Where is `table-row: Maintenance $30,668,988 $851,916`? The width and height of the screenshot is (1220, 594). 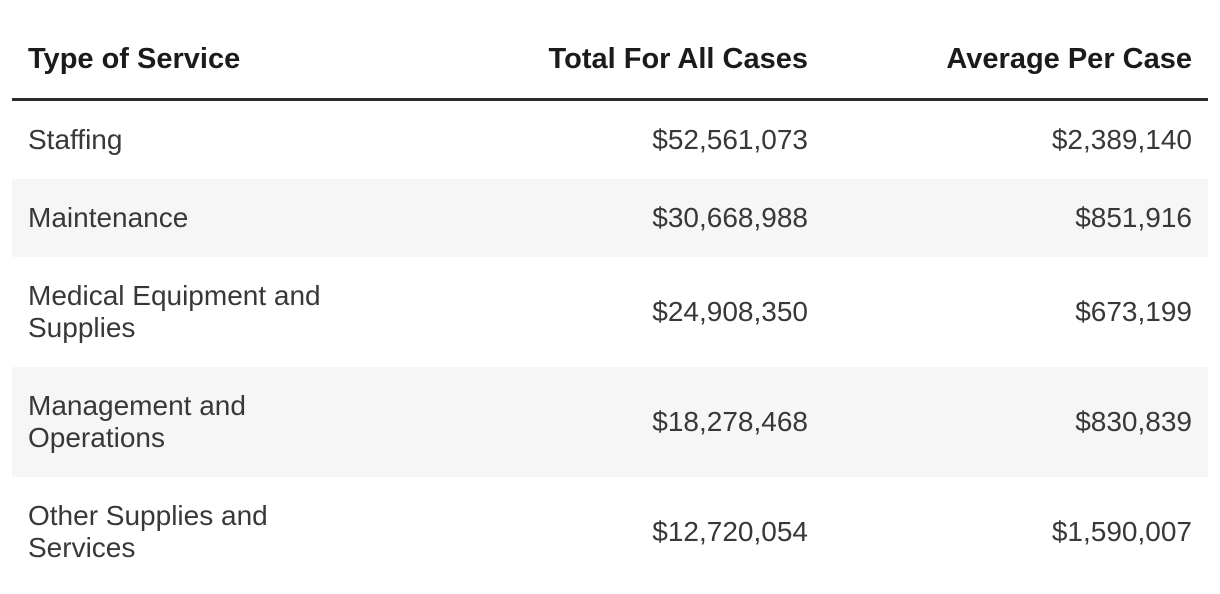 table-row: Maintenance $30,668,988 $851,916 is located at coordinates (610, 218).